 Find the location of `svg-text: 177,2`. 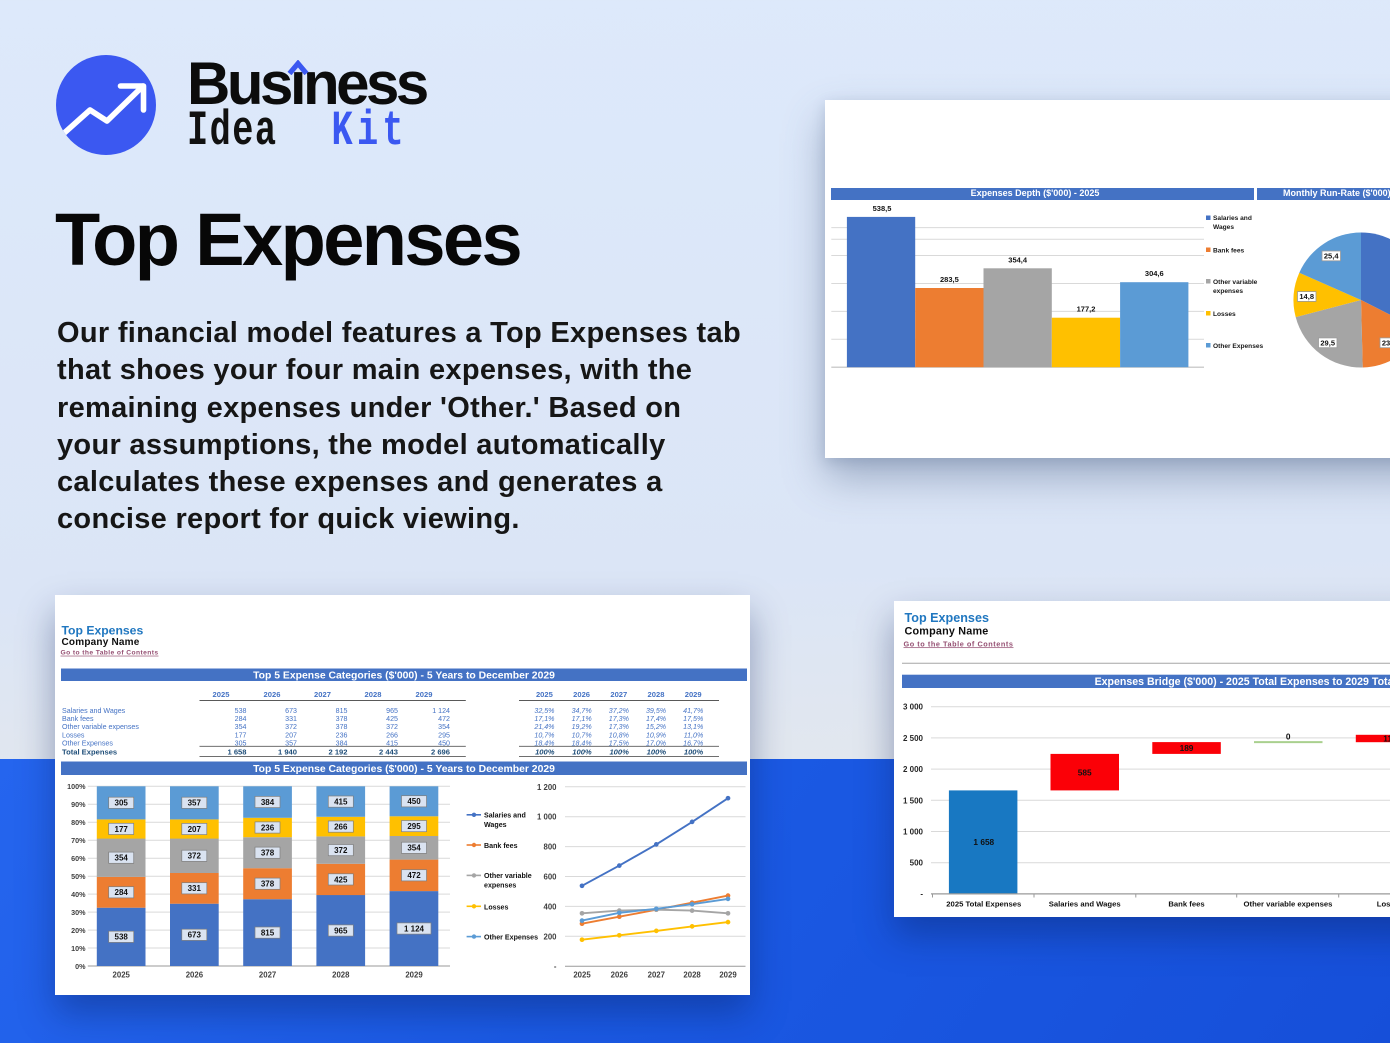

svg-text: 177,2 is located at coordinates (1086, 309).